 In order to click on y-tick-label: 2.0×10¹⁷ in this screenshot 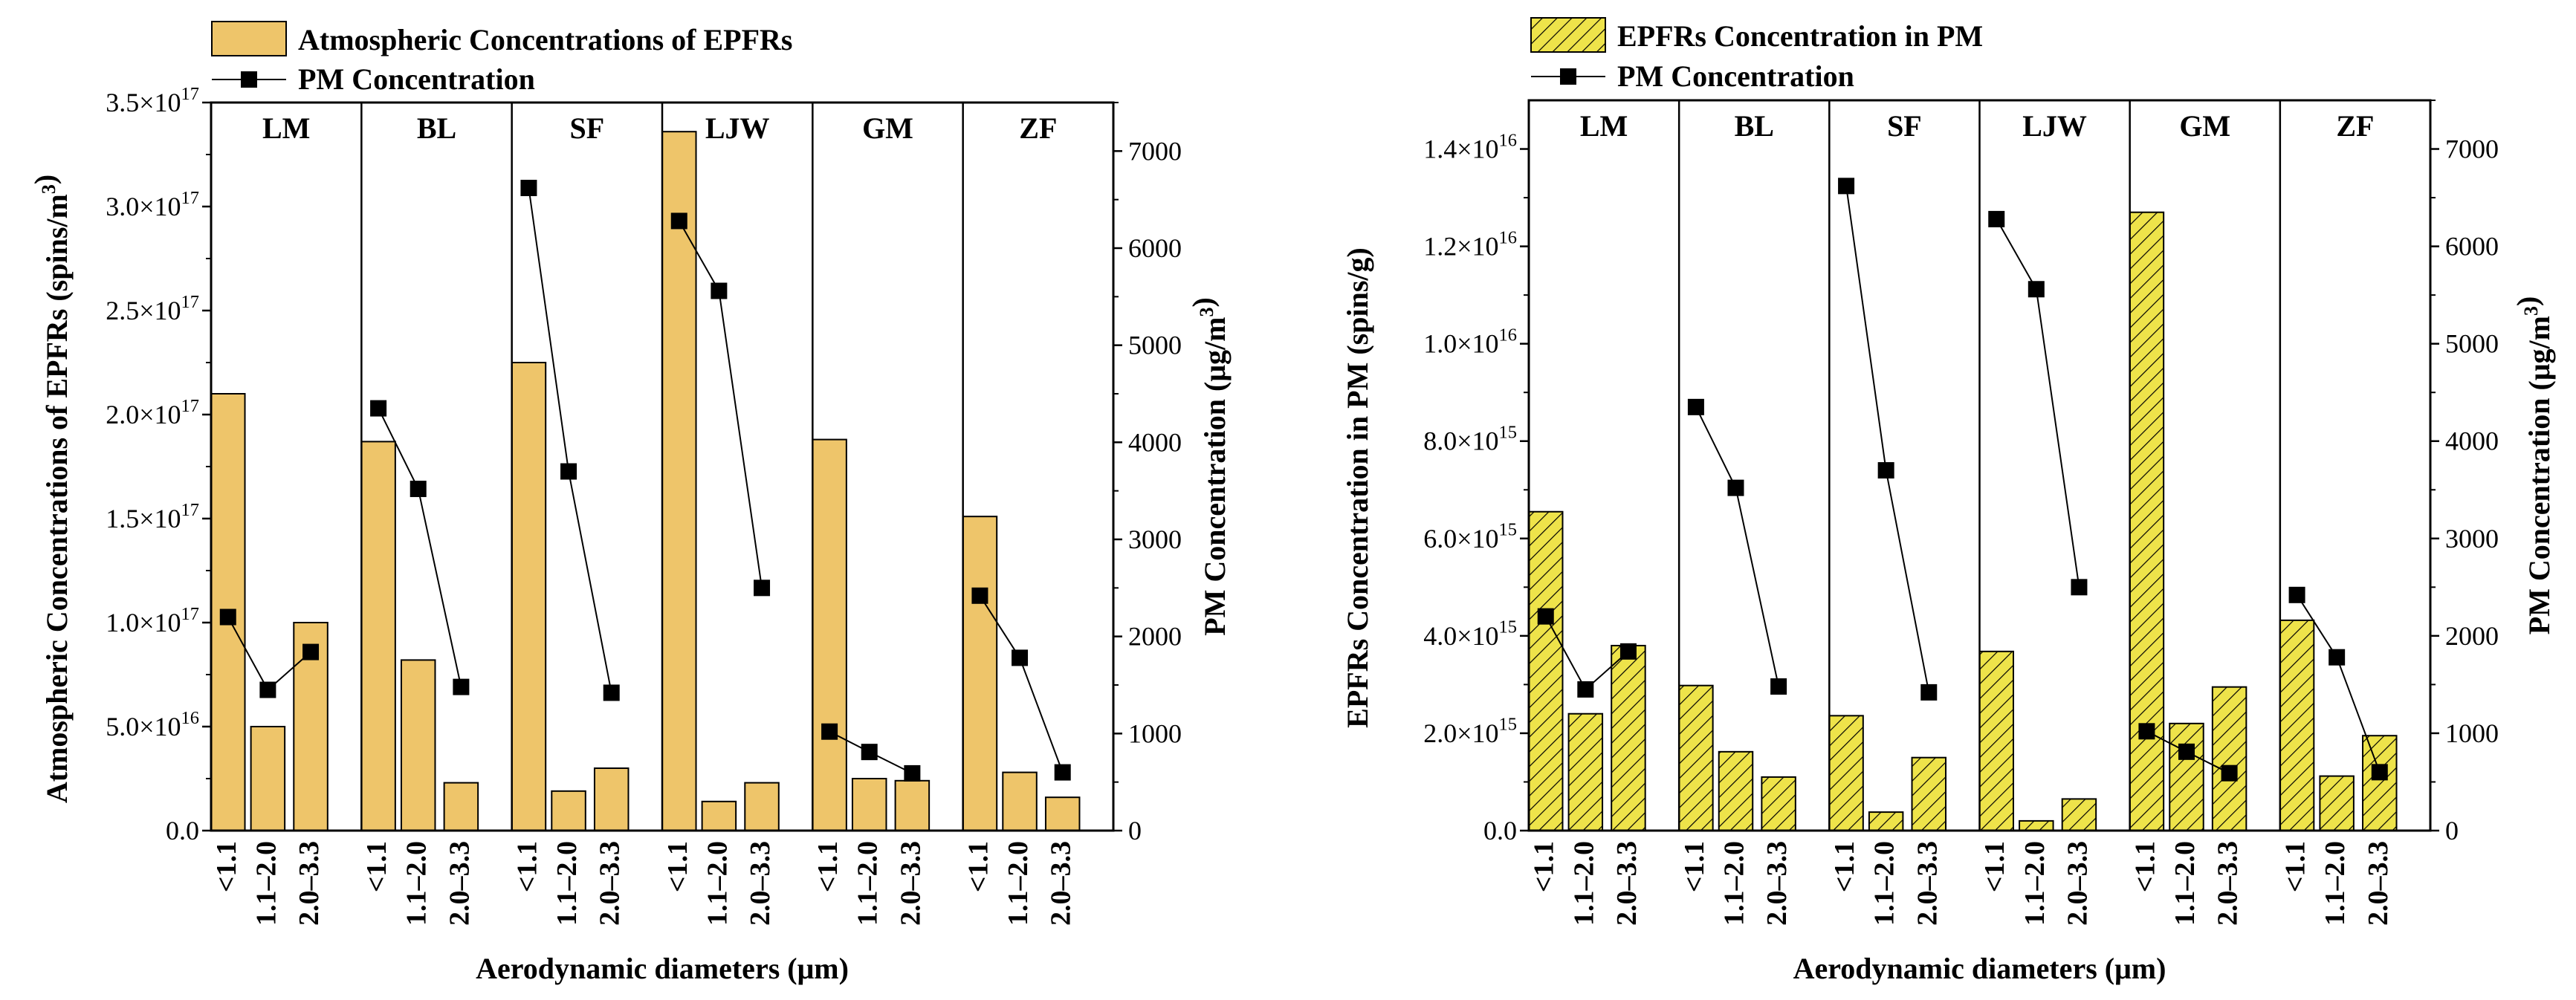, I will do `click(152, 413)`.